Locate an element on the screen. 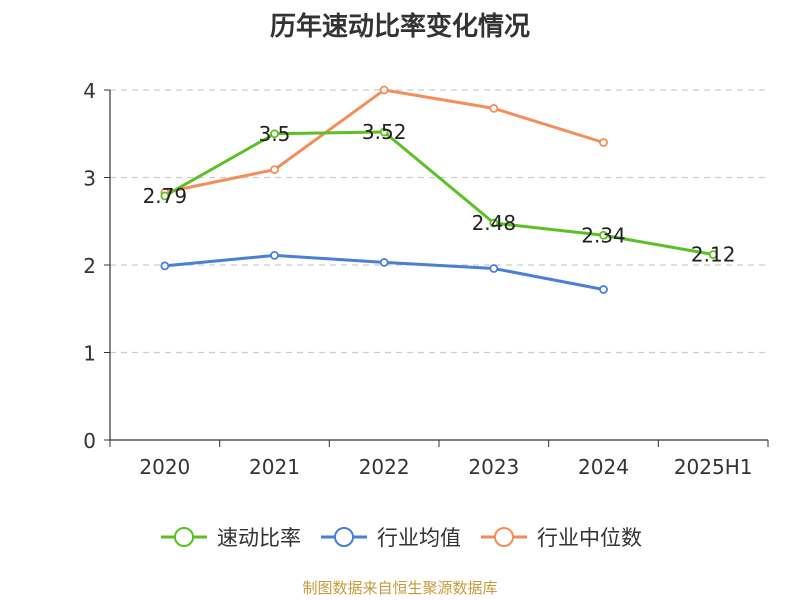  legend-label: 行业中位数 is located at coordinates (589, 538).